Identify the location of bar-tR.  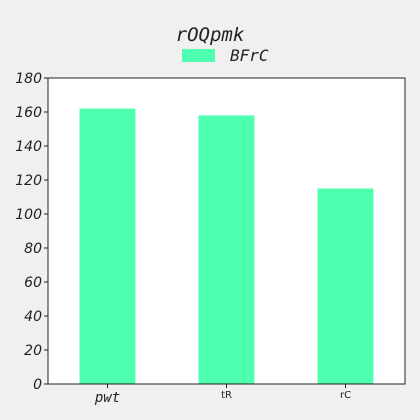
(227, 249).